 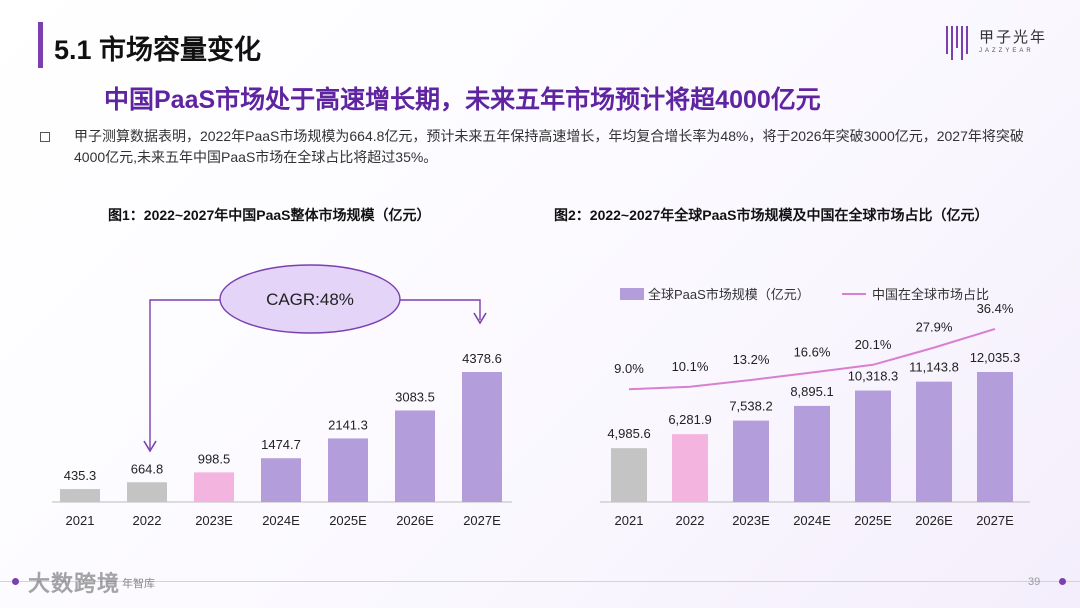 What do you see at coordinates (812, 351) in the screenshot?
I see `chart2-share-label: 16.6%` at bounding box center [812, 351].